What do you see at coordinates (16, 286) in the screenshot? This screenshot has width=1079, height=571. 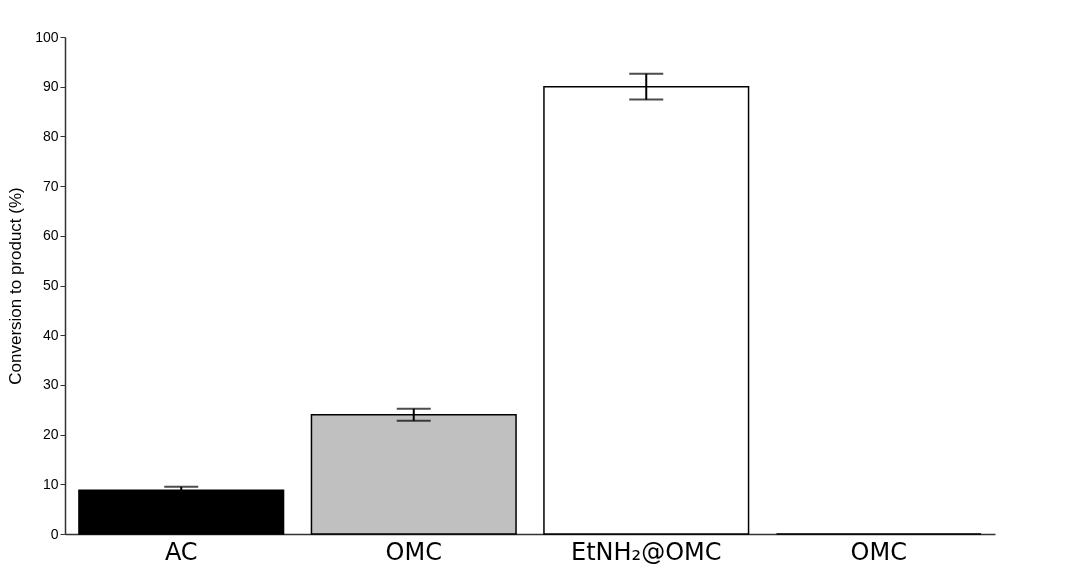 I see `y-axis-title: Conversion to product (%)` at bounding box center [16, 286].